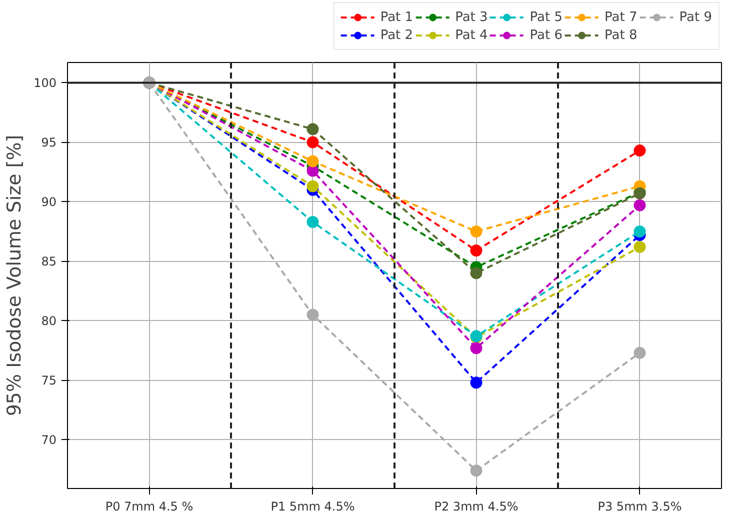 The image size is (735, 516). What do you see at coordinates (546, 35) in the screenshot?
I see `legend-label: Pat 6` at bounding box center [546, 35].